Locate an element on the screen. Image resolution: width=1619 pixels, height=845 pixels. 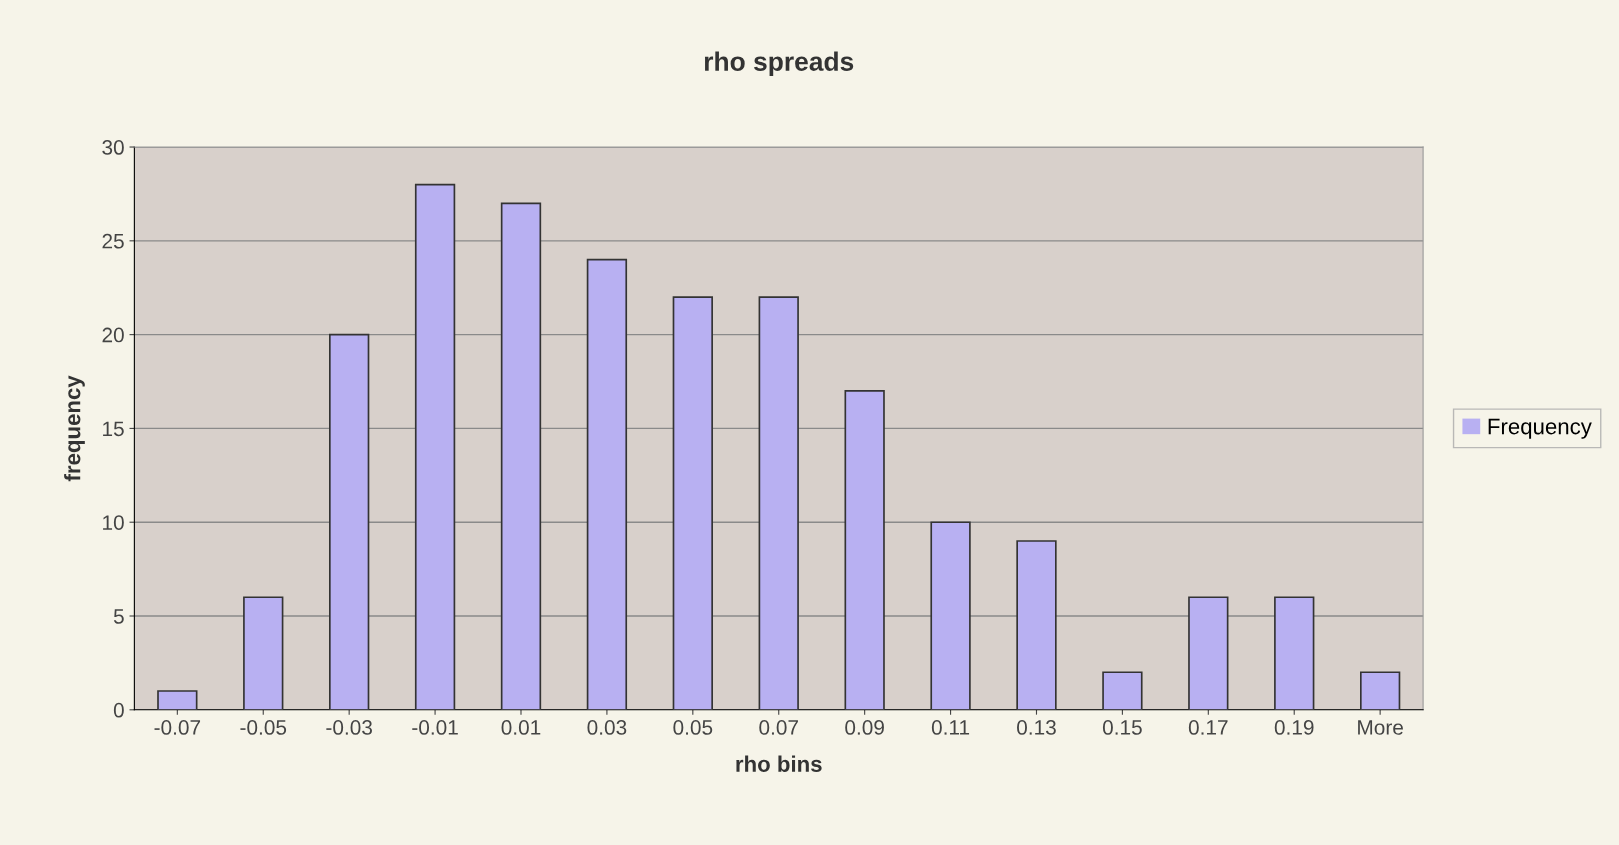
x-tick-label: 0.13 is located at coordinates (1036, 727).